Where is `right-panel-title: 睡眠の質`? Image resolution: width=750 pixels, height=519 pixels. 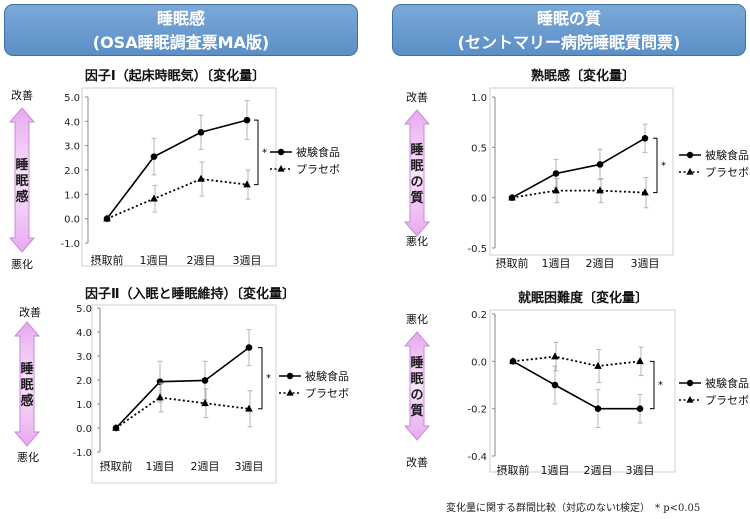 right-panel-title: 睡眠の質 is located at coordinates (568, 18).